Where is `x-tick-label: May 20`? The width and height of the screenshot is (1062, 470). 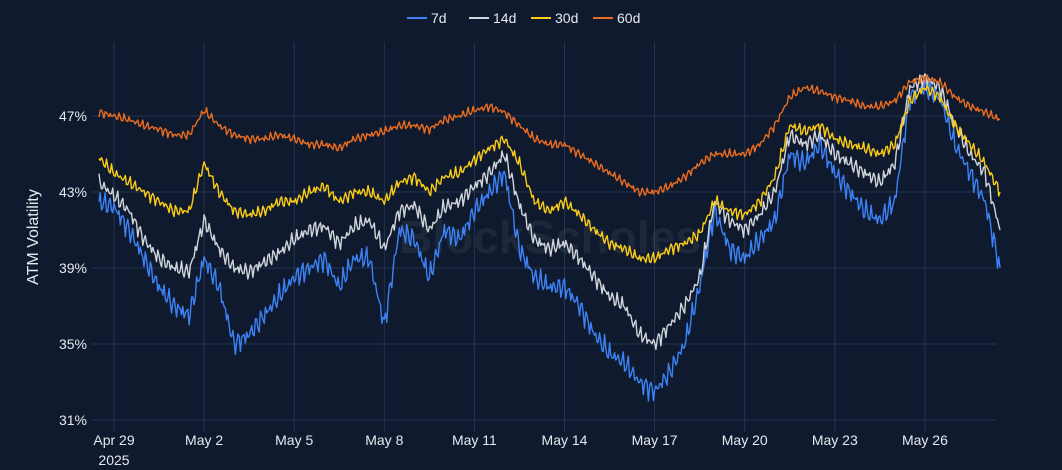 x-tick-label: May 20 is located at coordinates (745, 440).